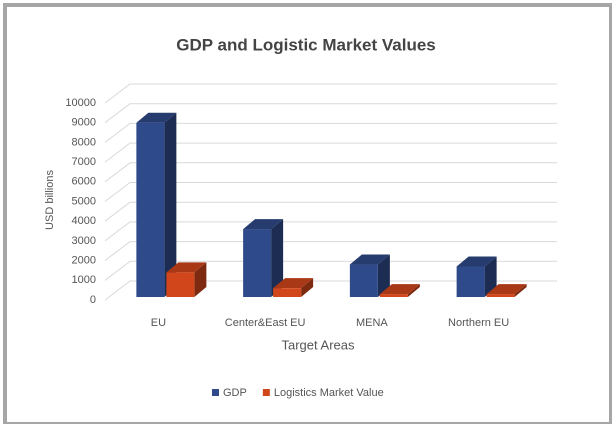 The image size is (612, 424). I want to click on y-tick-label: 3000, so click(84, 241).